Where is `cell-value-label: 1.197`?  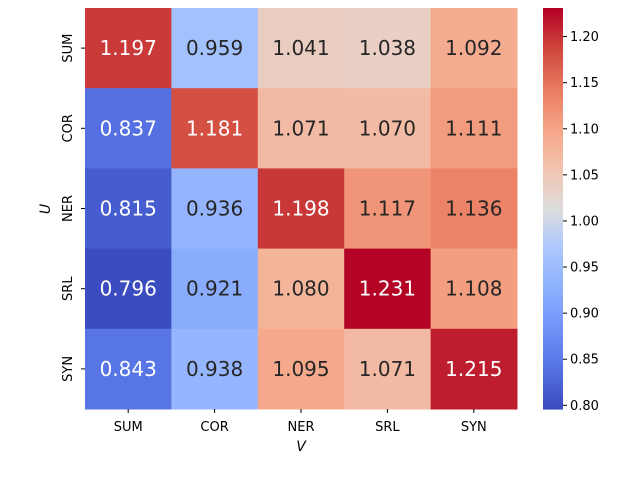 cell-value-label: 1.197 is located at coordinates (128, 48).